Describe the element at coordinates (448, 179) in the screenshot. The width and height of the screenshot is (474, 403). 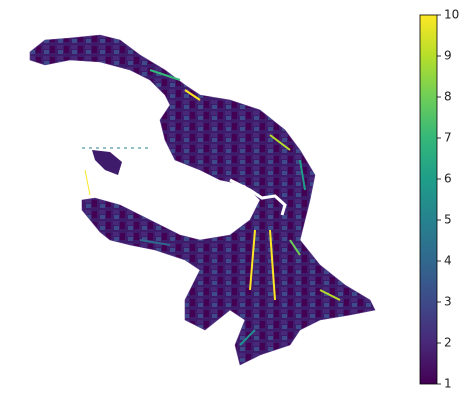
I see `colorbar-tick-label: 6` at that location.